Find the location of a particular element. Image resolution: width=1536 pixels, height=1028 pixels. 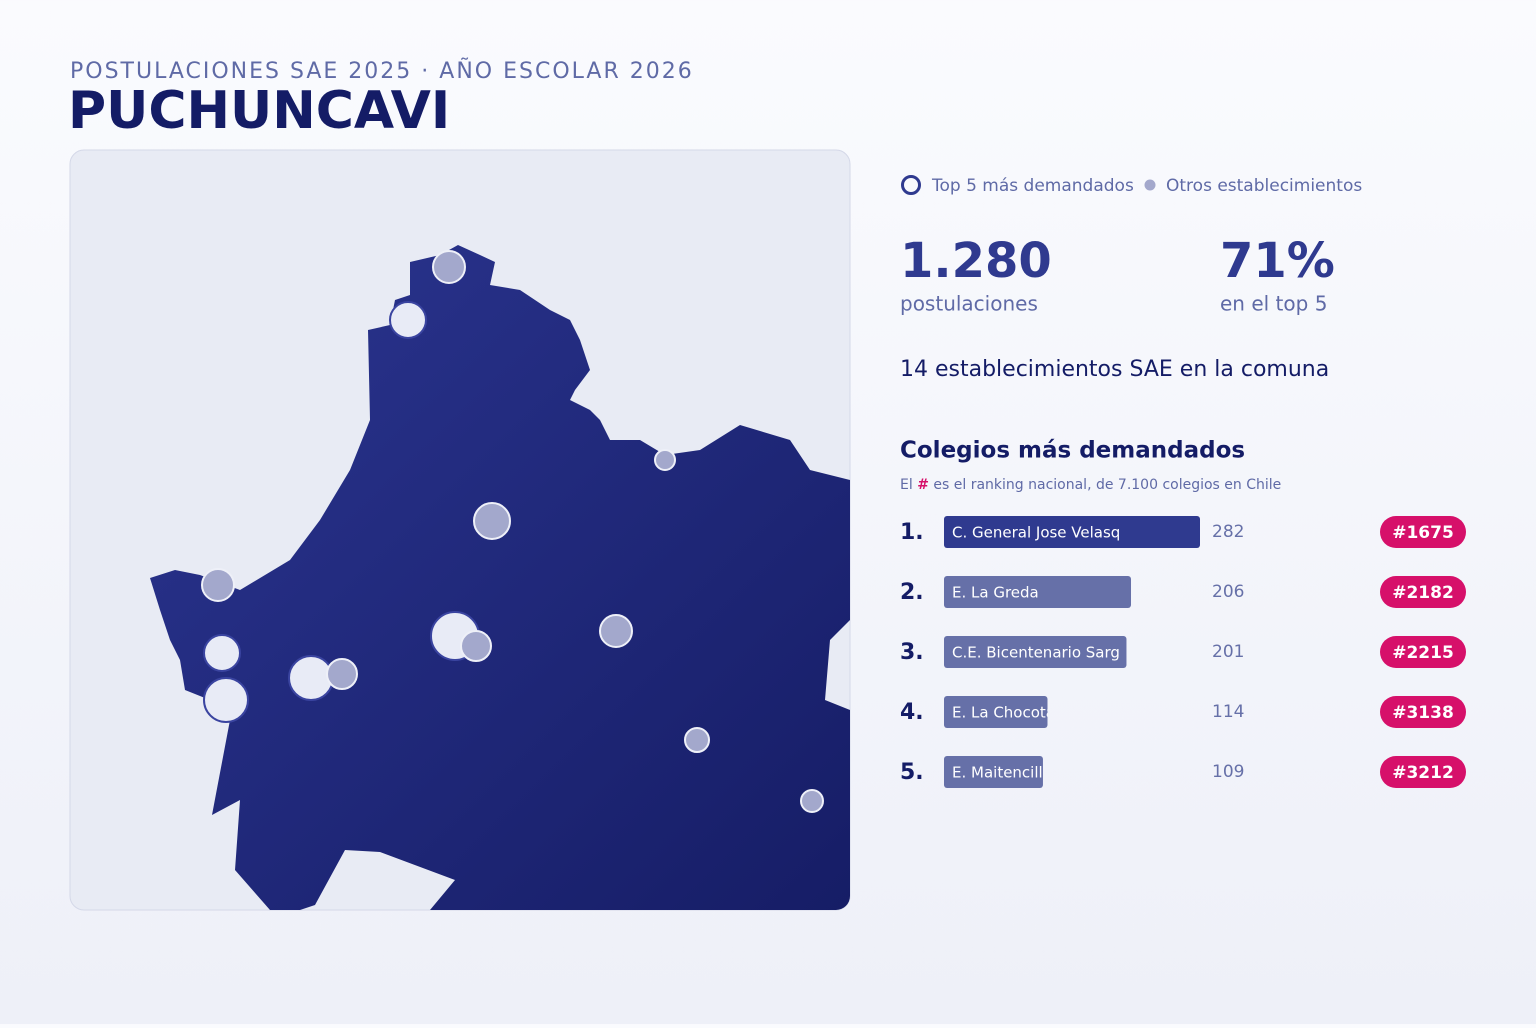

value-label: 201 is located at coordinates (1228, 652).